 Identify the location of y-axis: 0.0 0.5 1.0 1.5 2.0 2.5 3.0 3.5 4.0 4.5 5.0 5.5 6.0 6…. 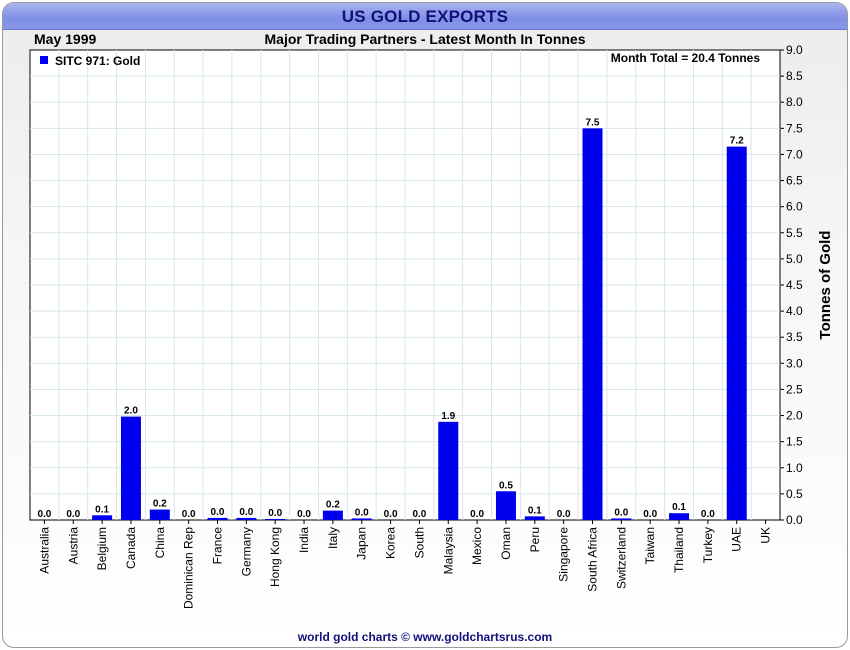
(791, 285).